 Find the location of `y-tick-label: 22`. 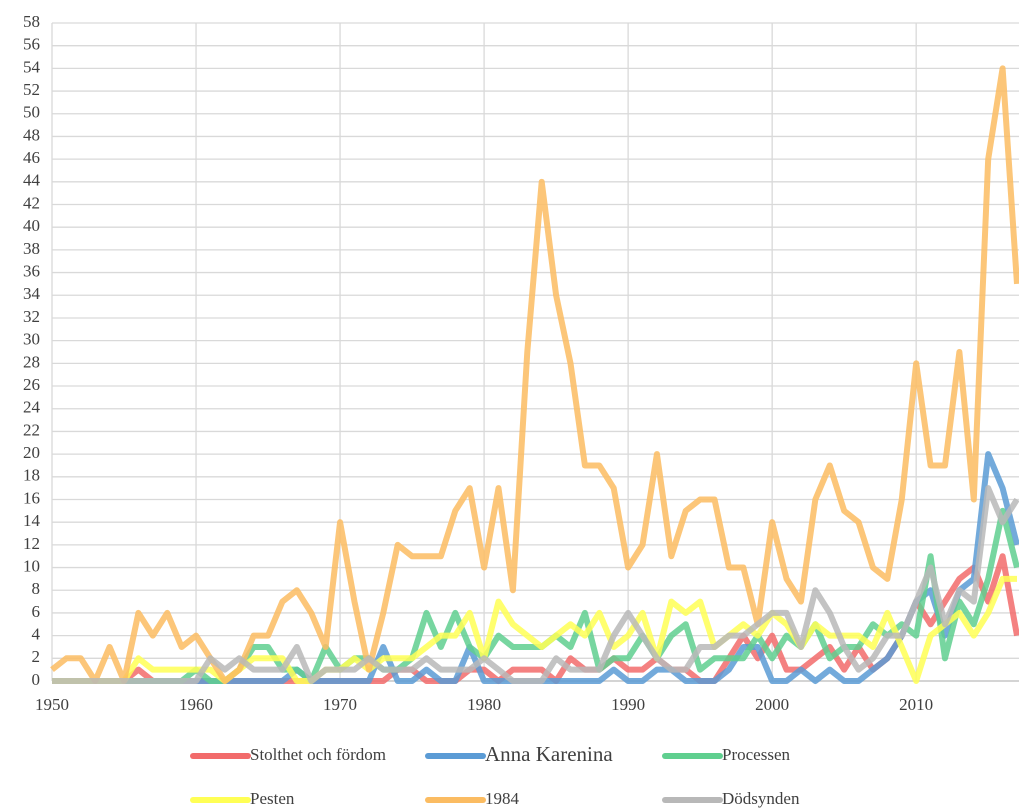

y-tick-label: 22 is located at coordinates (31, 429).